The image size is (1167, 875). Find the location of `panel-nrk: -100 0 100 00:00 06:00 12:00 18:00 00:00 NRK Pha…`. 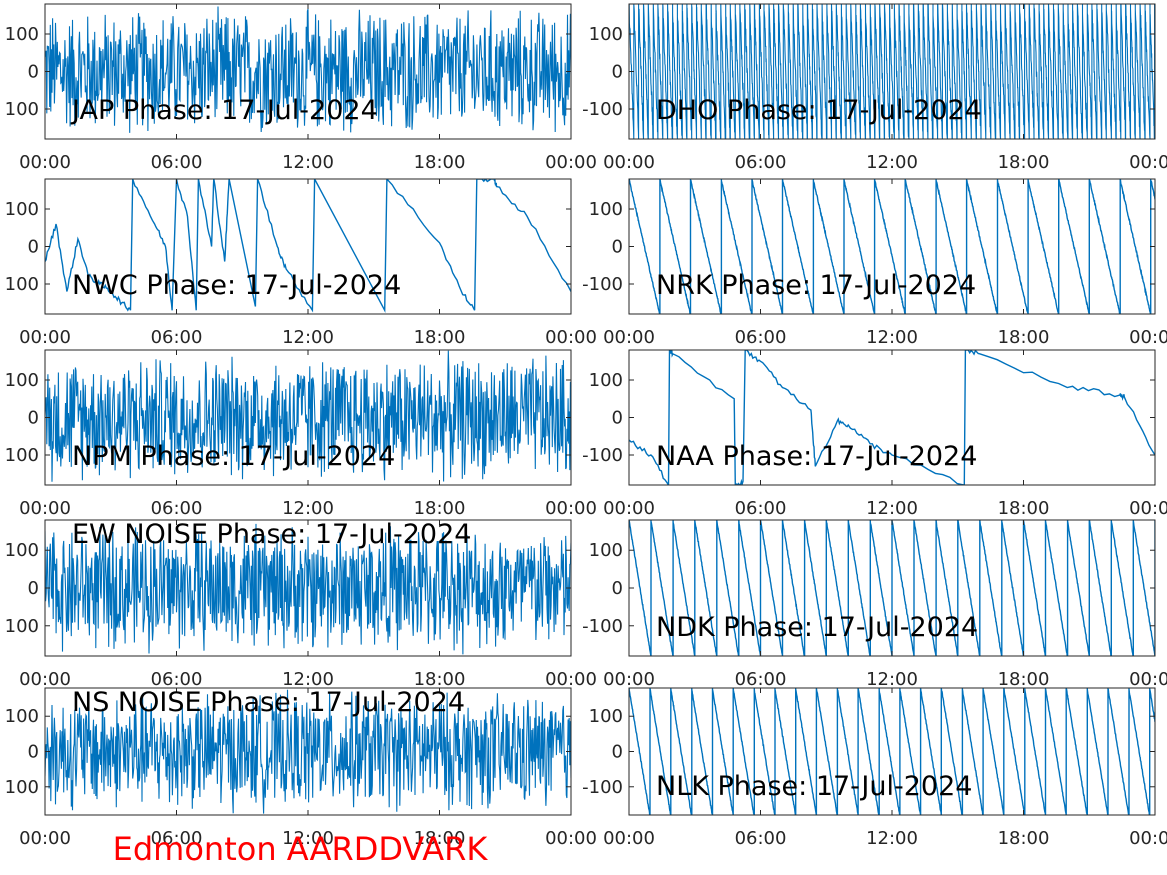

panel-nrk: -100 0 100 00:00 06:00 12:00 18:00 00:00 NRK Pha… is located at coordinates (874, 263).